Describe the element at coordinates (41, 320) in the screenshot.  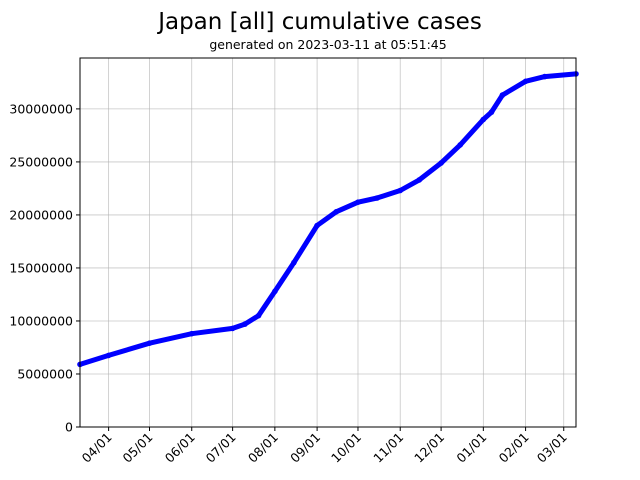
I see `y-tick-label: 10000000` at that location.